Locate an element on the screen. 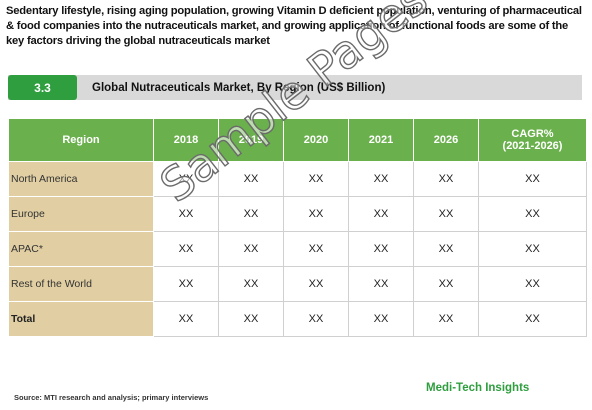 The width and height of the screenshot is (592, 410). header-2018: 2018 is located at coordinates (186, 140).